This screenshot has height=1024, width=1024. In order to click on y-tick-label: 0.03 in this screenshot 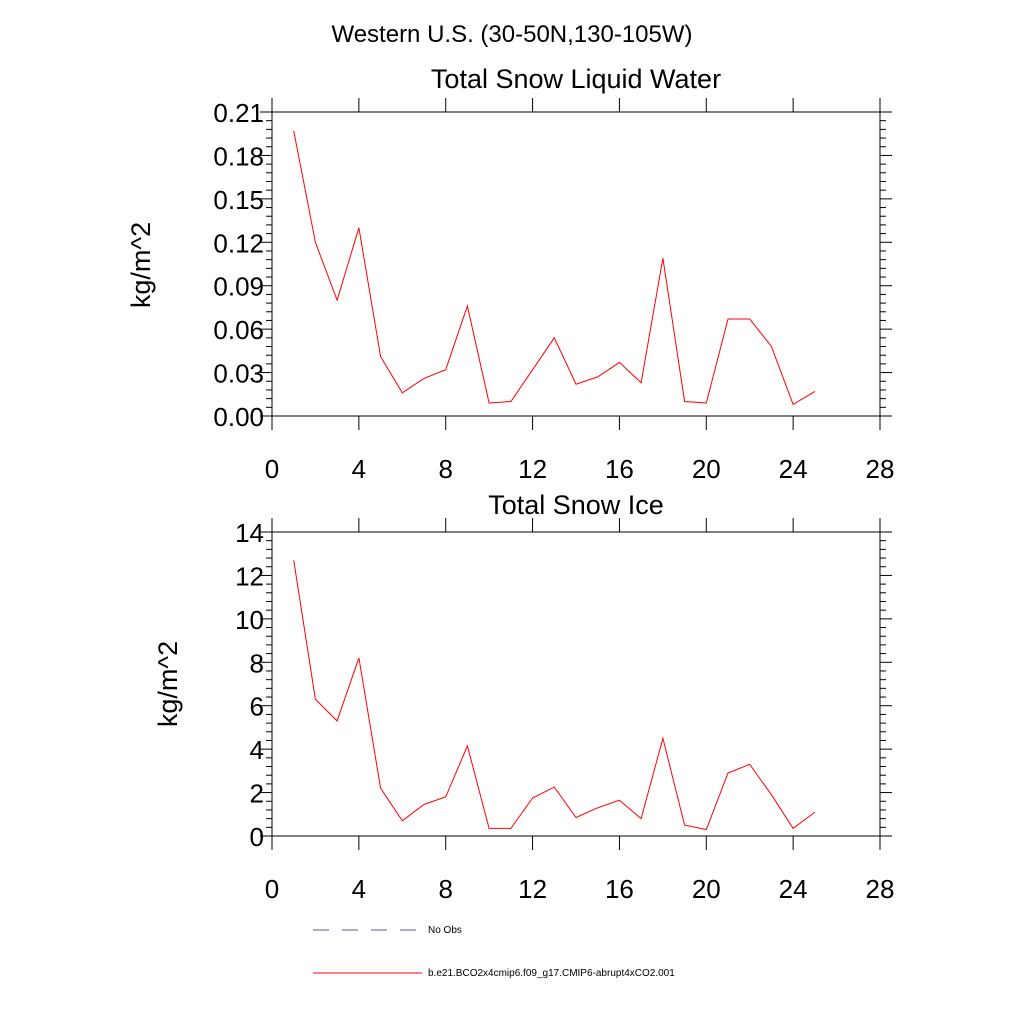, I will do `click(238, 374)`.